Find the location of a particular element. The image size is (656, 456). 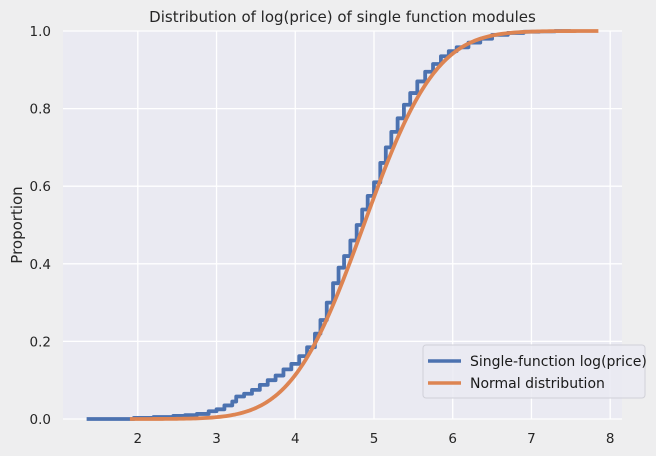

y-tick-label: 0.0 is located at coordinates (40, 420).